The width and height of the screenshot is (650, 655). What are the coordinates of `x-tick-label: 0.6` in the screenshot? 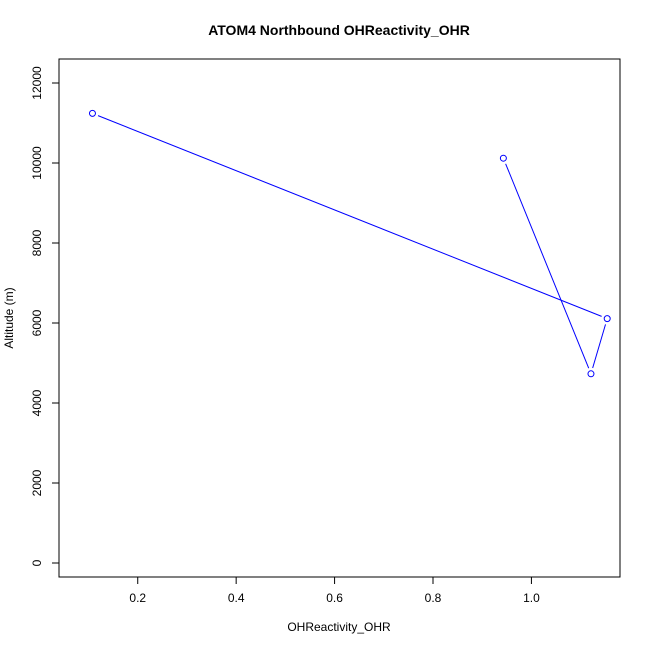 It's located at (334, 598).